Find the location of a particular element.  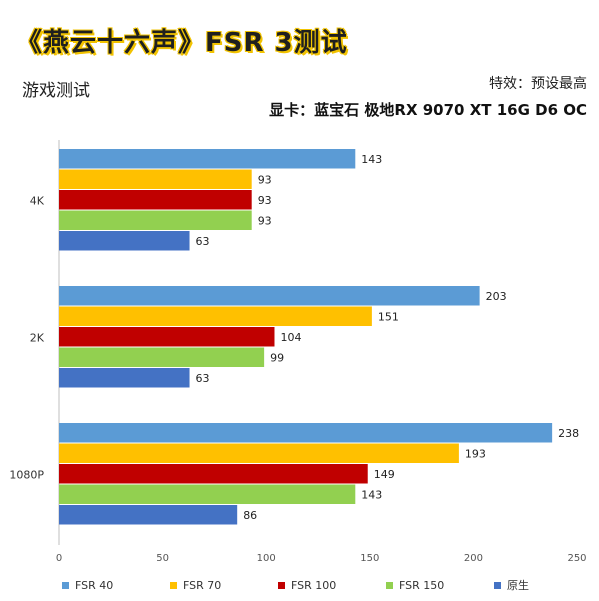

x-tick-label: 0 is located at coordinates (59, 558).